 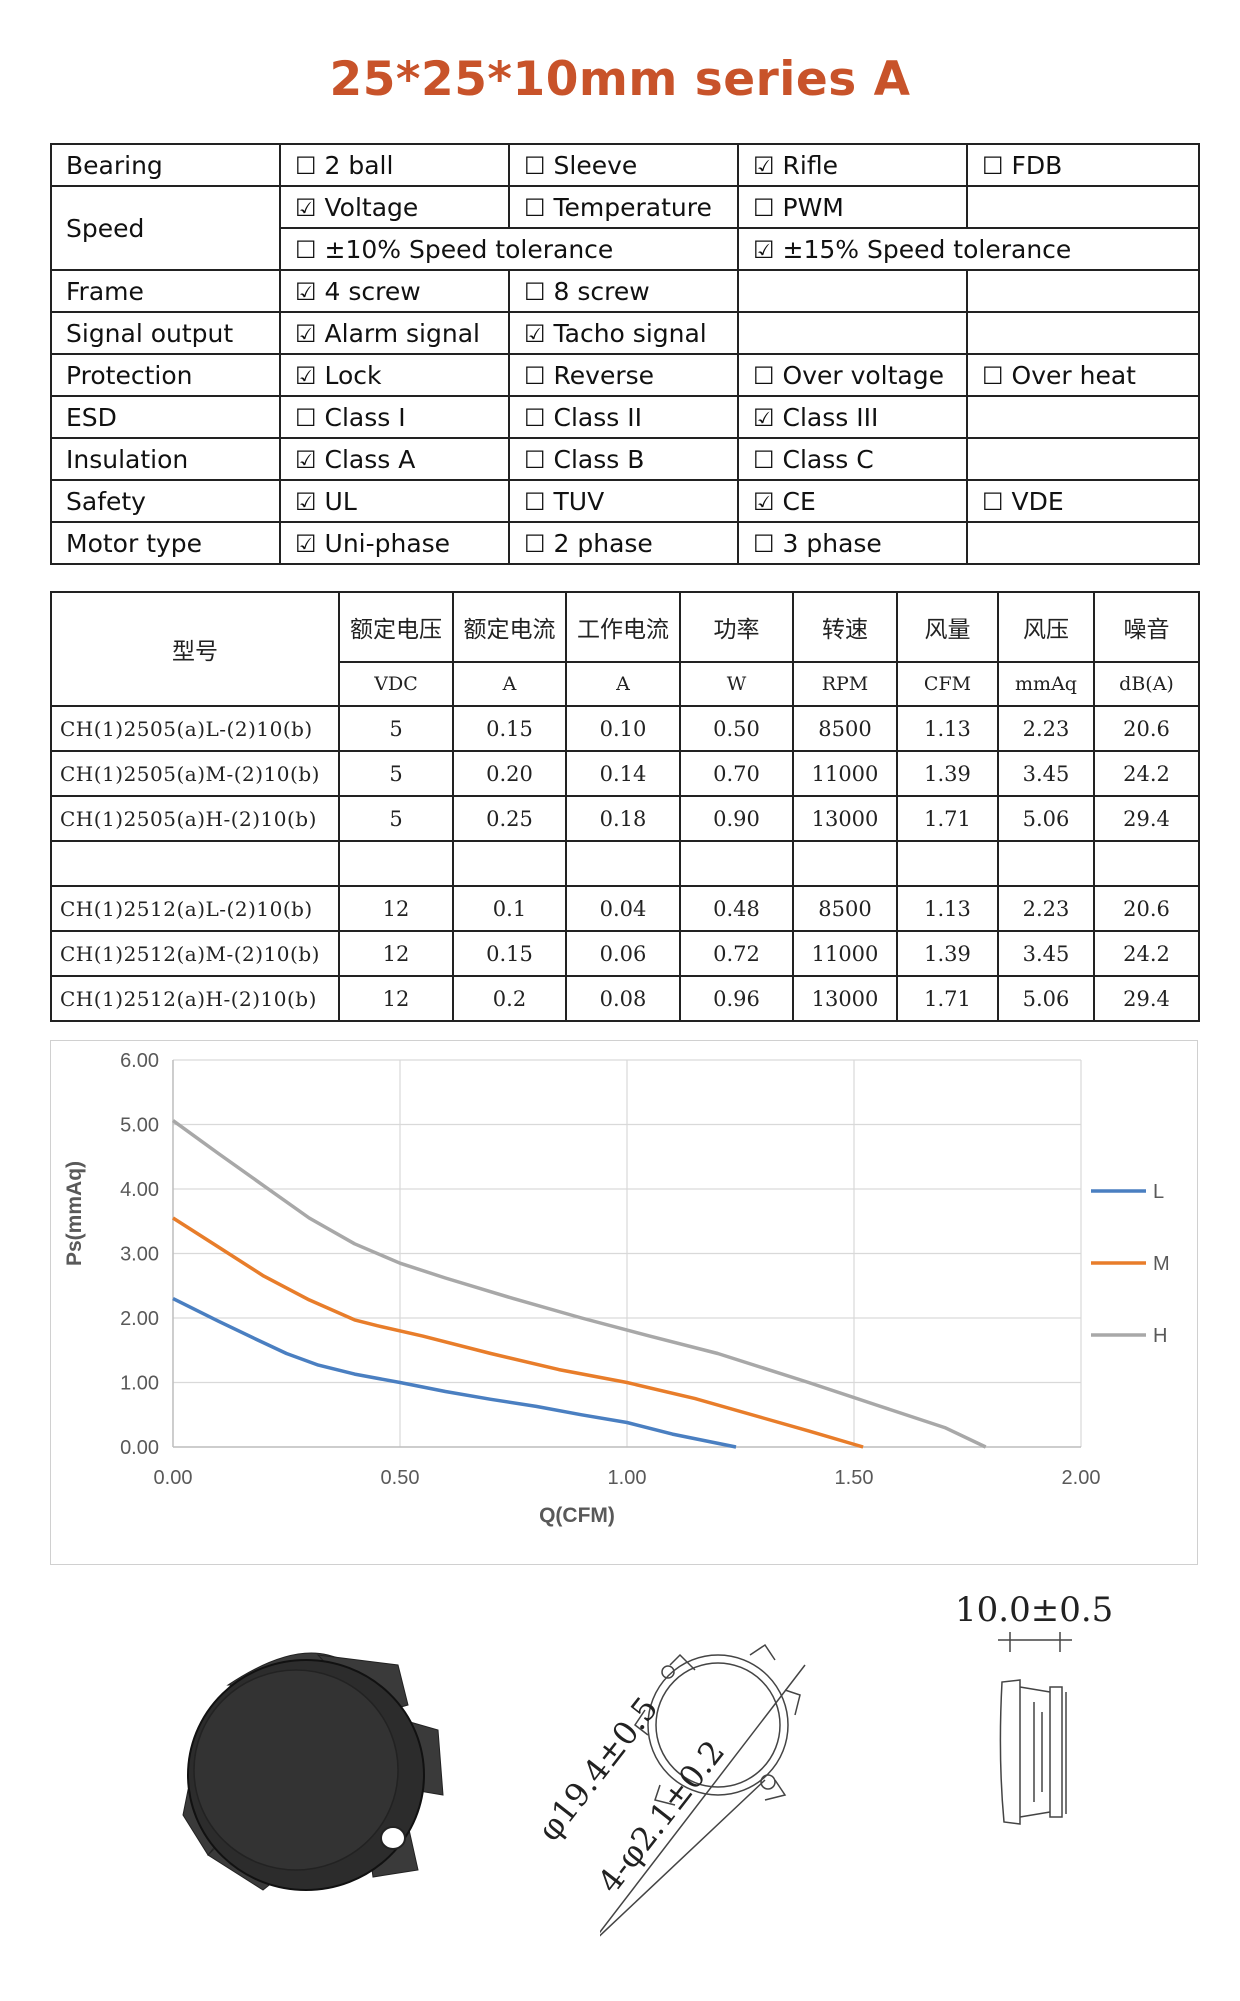 I want to click on x-tick-label: 1.00, so click(x=627, y=1478).